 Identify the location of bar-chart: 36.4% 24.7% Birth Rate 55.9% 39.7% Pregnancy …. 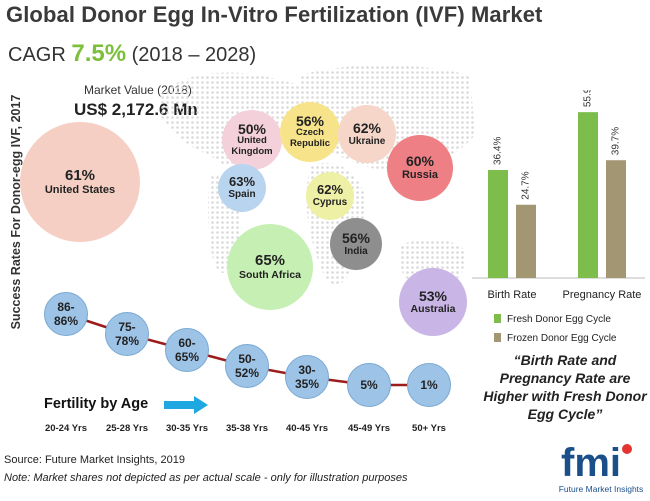
(558, 195).